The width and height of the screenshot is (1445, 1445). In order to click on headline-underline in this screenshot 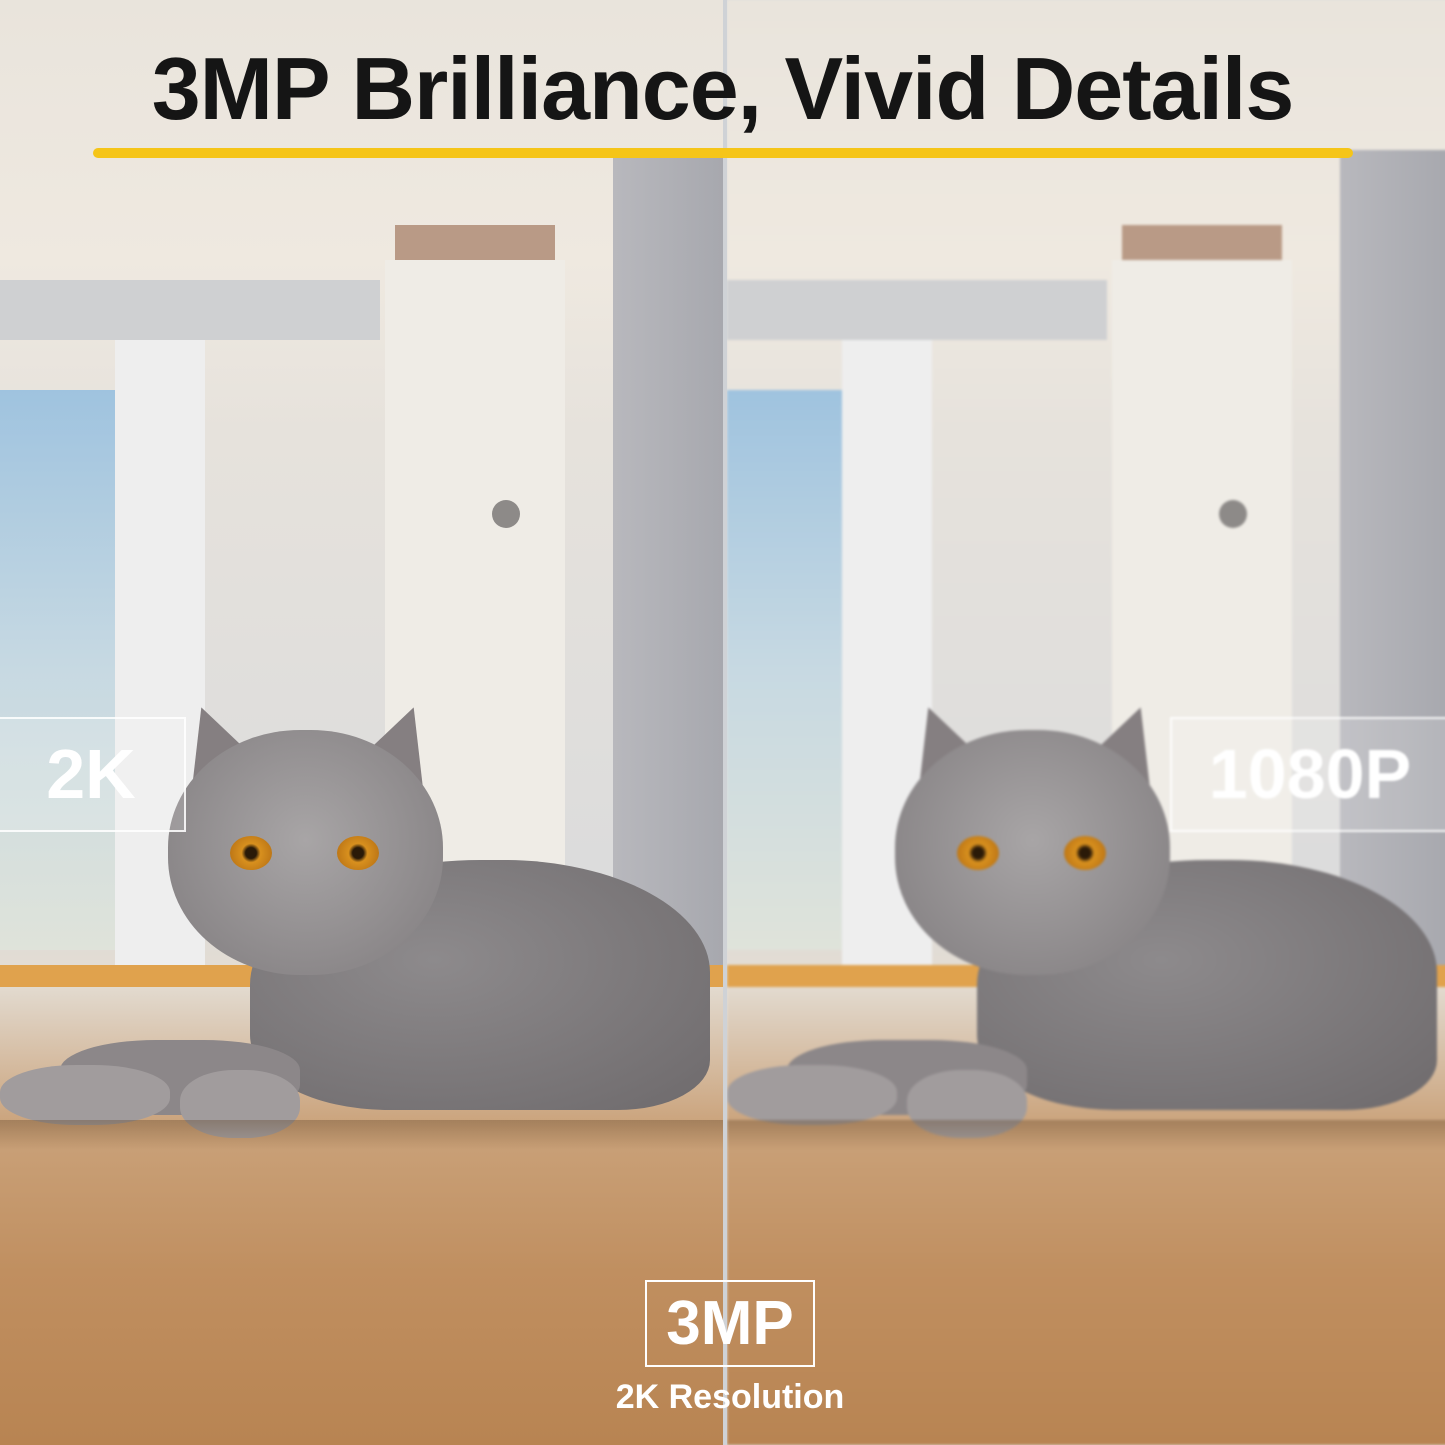, I will do `click(723, 153)`.